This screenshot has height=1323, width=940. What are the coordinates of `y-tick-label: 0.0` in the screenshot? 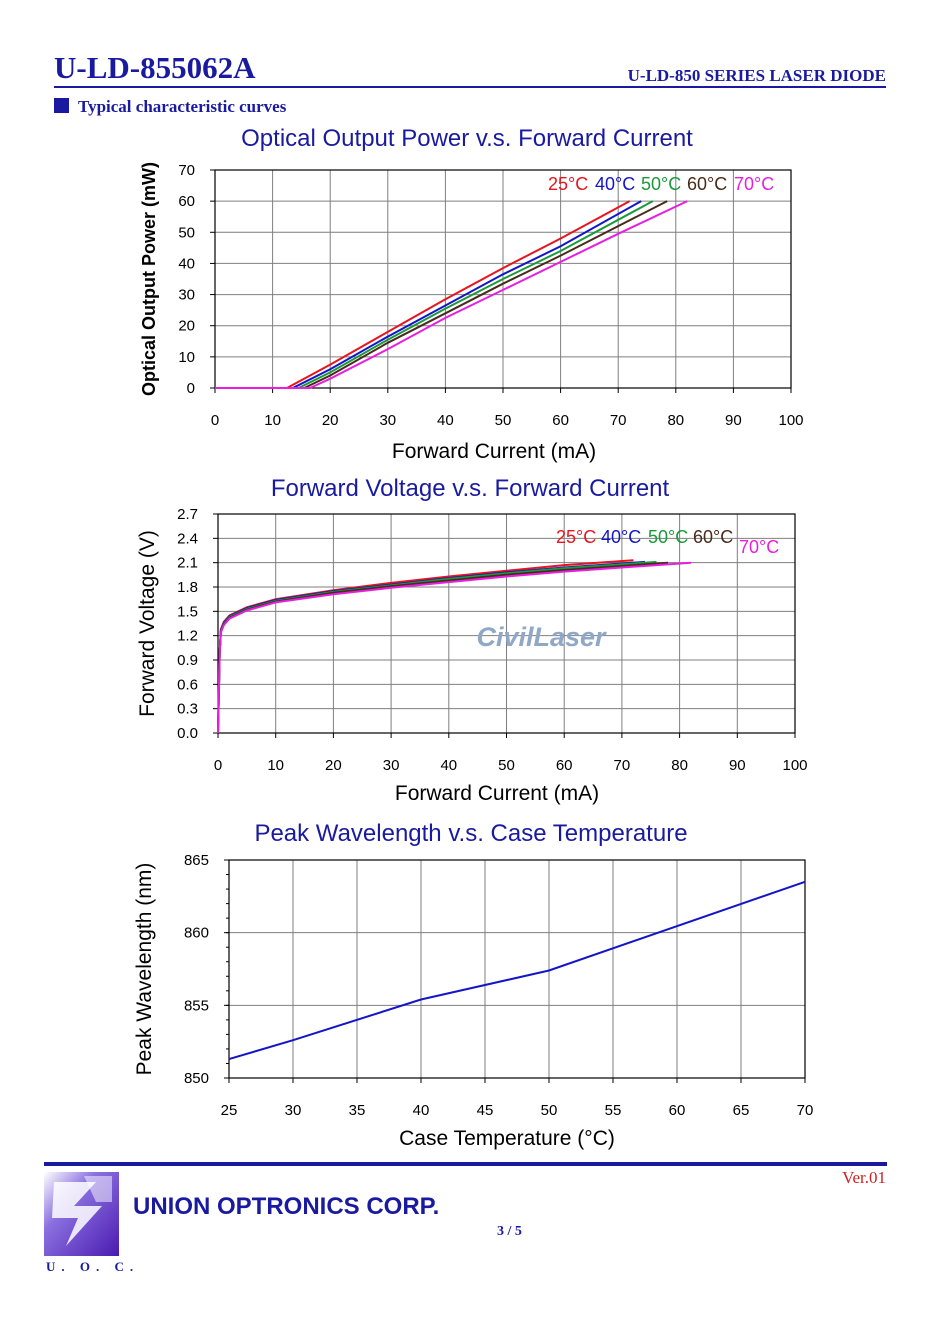 It's located at (187, 733).